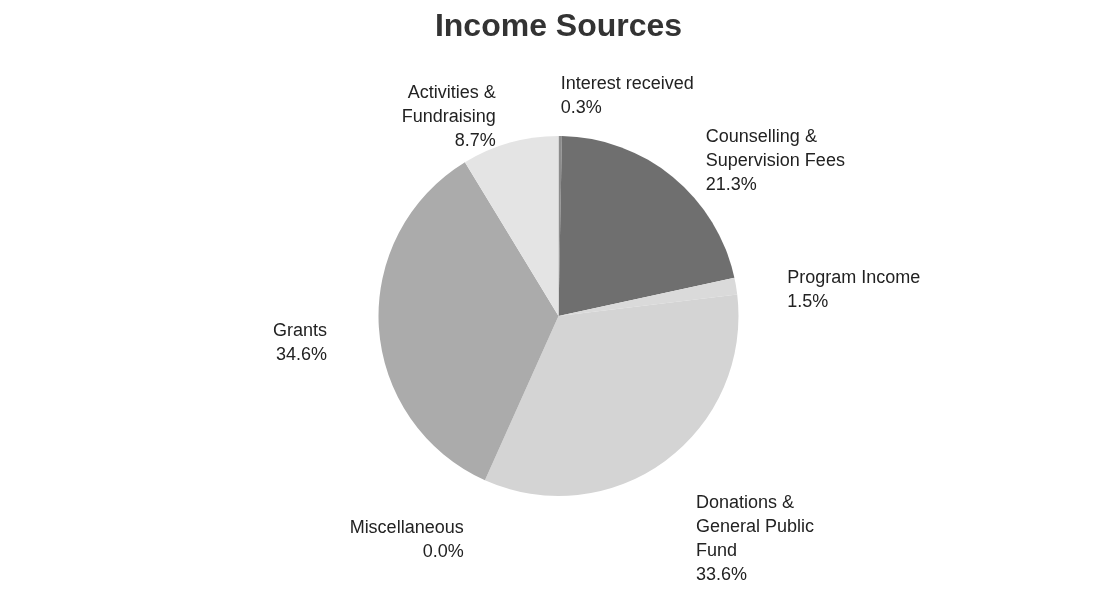  Describe the element at coordinates (299, 329) in the screenshot. I see `slice-label: Grants` at that location.